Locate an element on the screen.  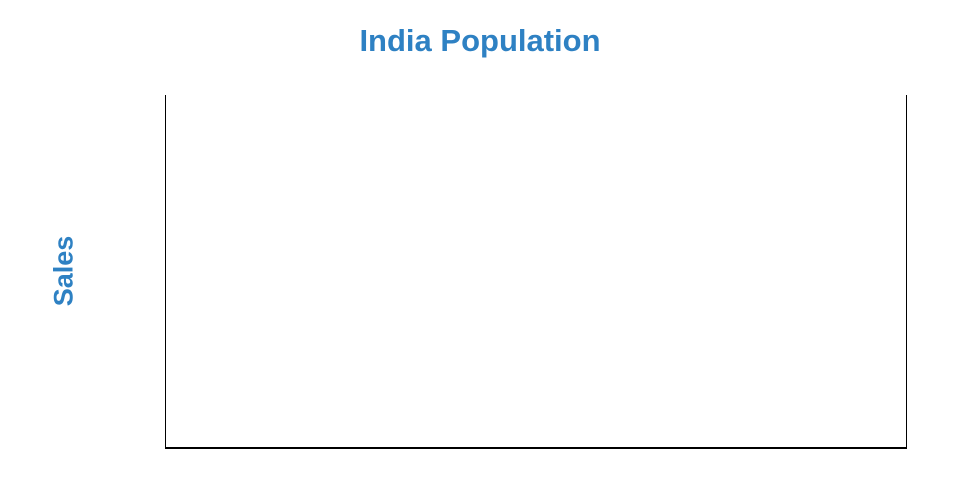
y-axis-title: Sales is located at coordinates (63, 271).